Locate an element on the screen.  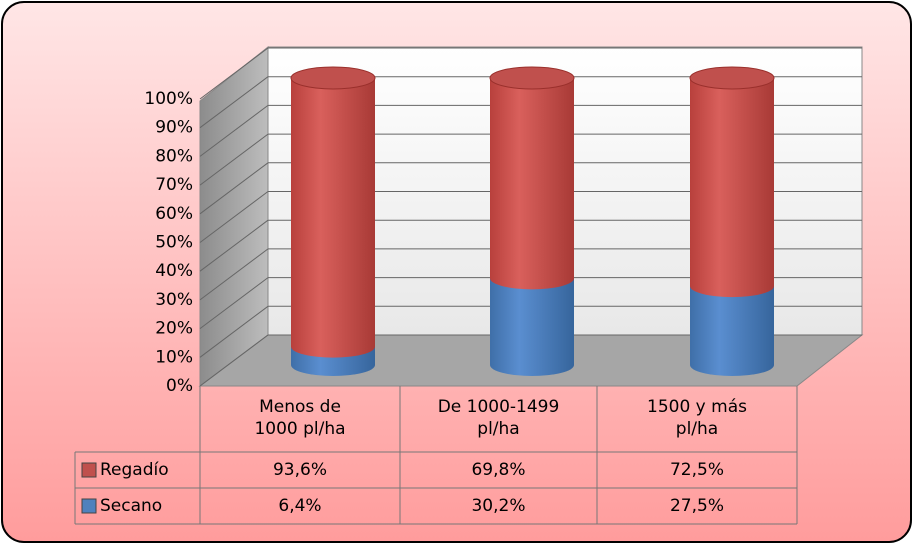
data-label: 6,4% is located at coordinates (299, 506).